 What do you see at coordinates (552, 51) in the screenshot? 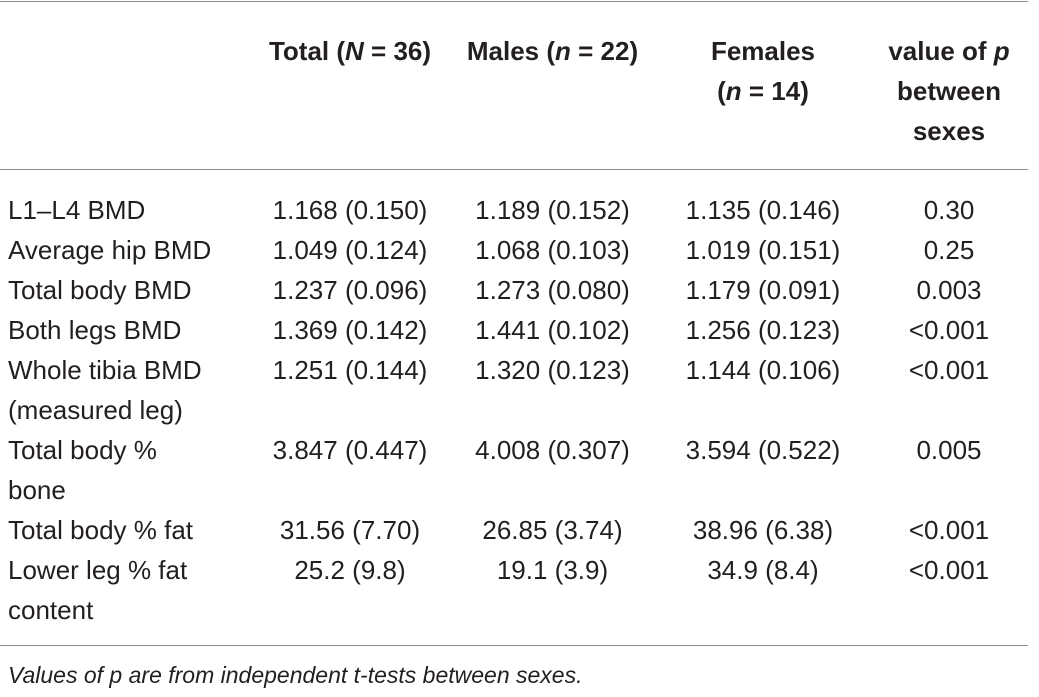
I see `header-males: Males (n = 22)` at bounding box center [552, 51].